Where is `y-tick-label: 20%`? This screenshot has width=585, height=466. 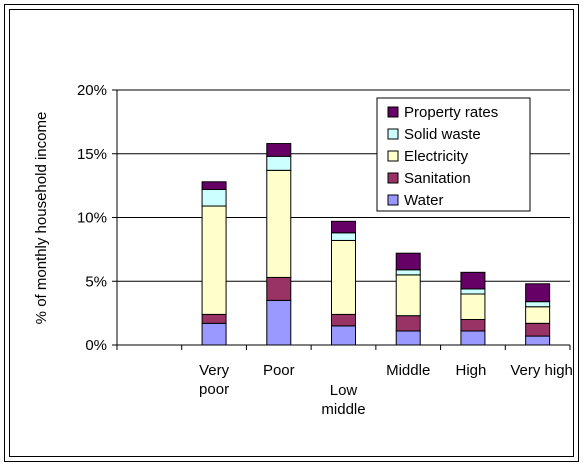 y-tick-label: 20% is located at coordinates (92, 90).